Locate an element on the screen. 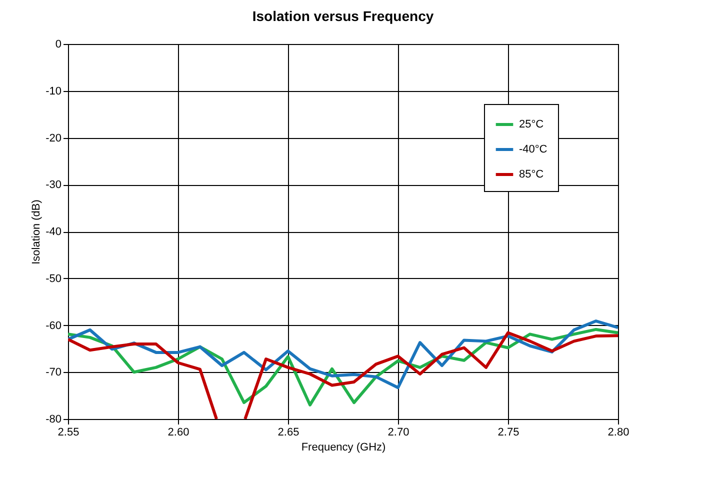 Image resolution: width=718 pixels, height=484 pixels. x-axis-title: Frequency (GHz) is located at coordinates (343, 448).